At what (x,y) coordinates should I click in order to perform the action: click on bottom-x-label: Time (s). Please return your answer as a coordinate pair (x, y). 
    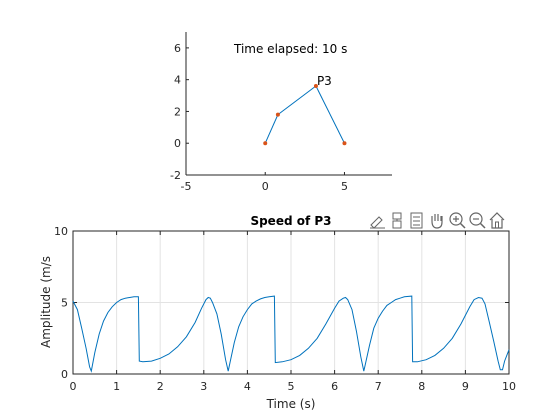
    Looking at the image, I should click on (291, 404).